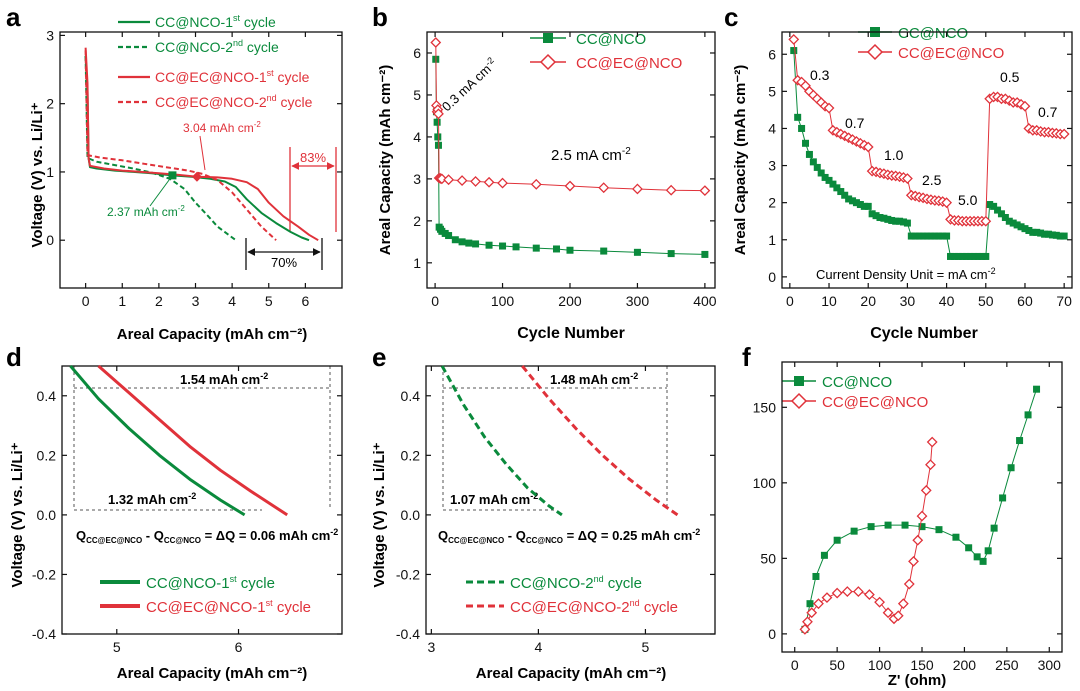 The width and height of the screenshot is (1080, 691). I want to click on annotation-unit: Current Density Unit = mA cm-2, so click(906, 274).